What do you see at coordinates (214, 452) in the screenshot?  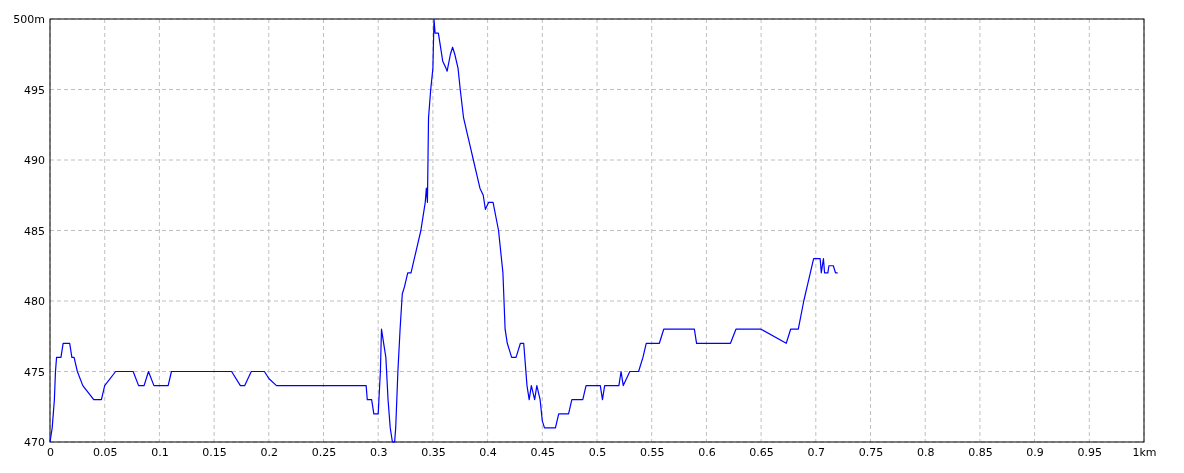 I see `x-tick-label: 0.15` at bounding box center [214, 452].